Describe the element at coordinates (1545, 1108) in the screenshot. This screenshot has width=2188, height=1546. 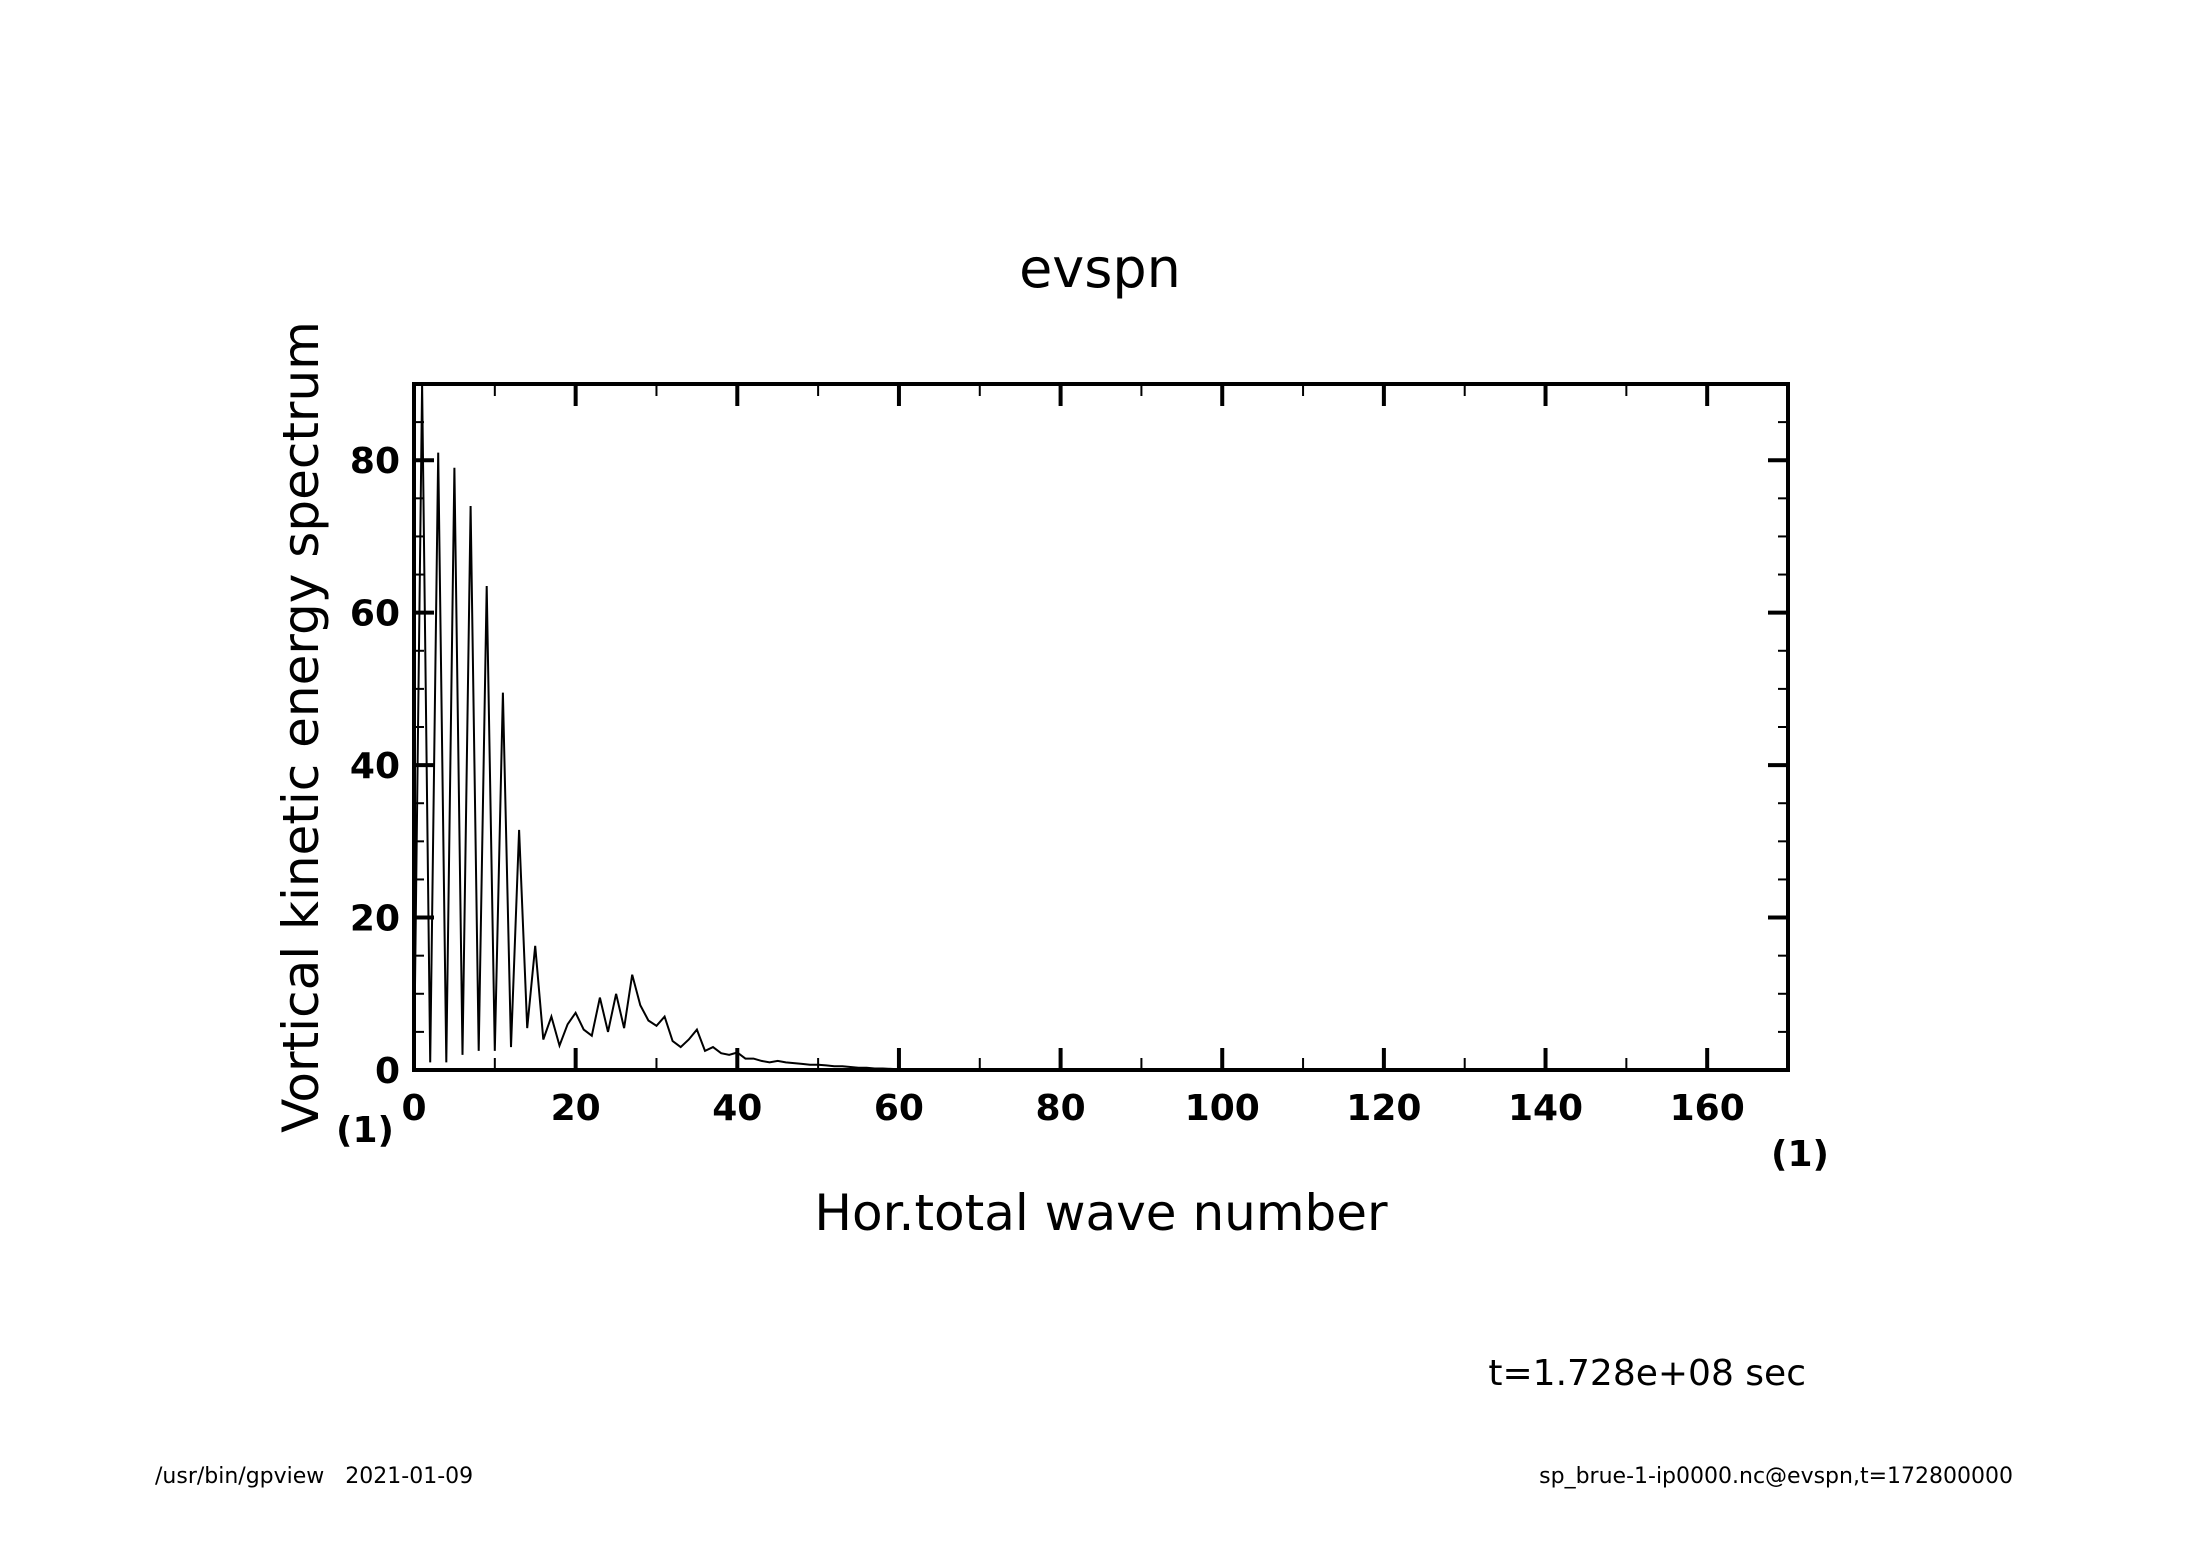
I see `x-tick-label: 140` at that location.